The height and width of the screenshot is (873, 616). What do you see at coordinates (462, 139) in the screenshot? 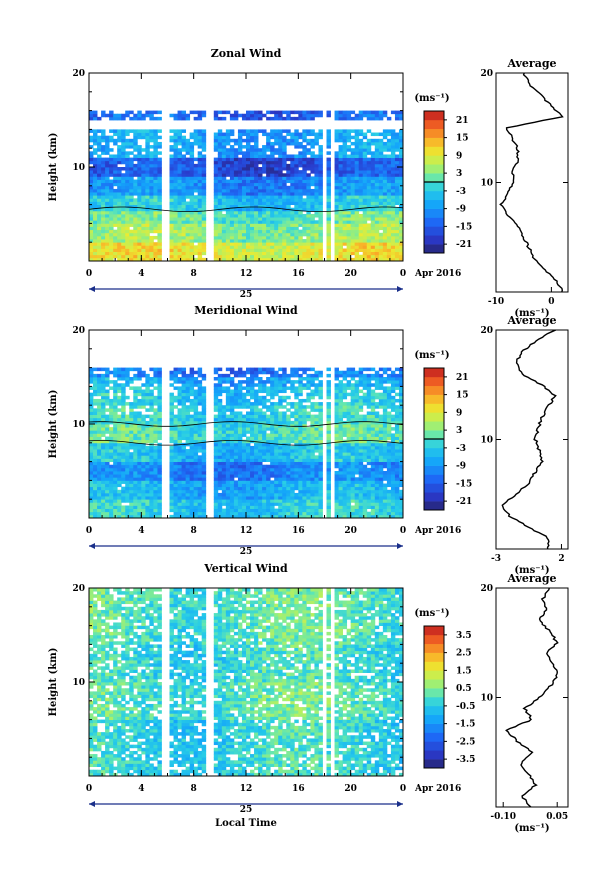
I see `colorbar-tick-label: 15` at bounding box center [462, 139].